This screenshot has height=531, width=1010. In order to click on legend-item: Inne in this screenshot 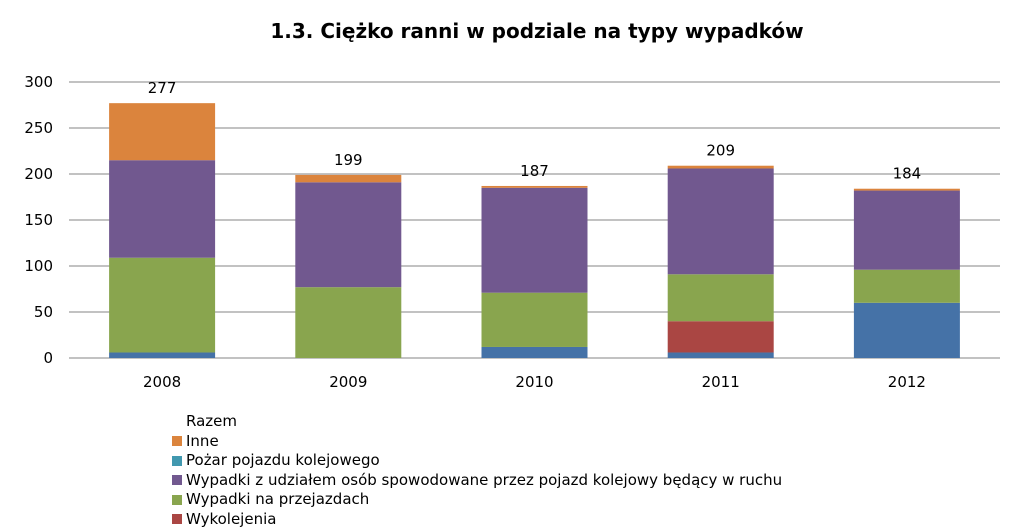, I will do `click(477, 442)`.